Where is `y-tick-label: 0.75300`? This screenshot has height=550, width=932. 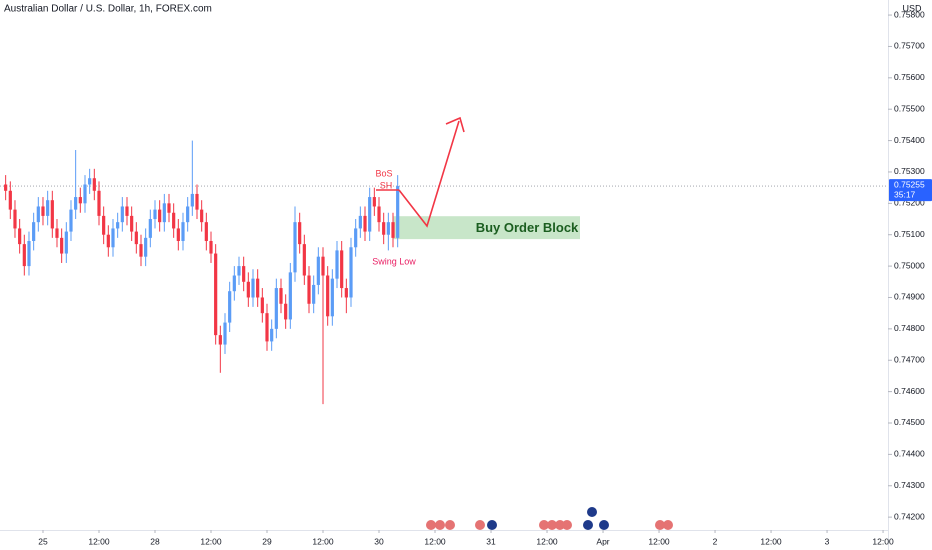
y-tick-label: 0.75300 is located at coordinates (909, 171).